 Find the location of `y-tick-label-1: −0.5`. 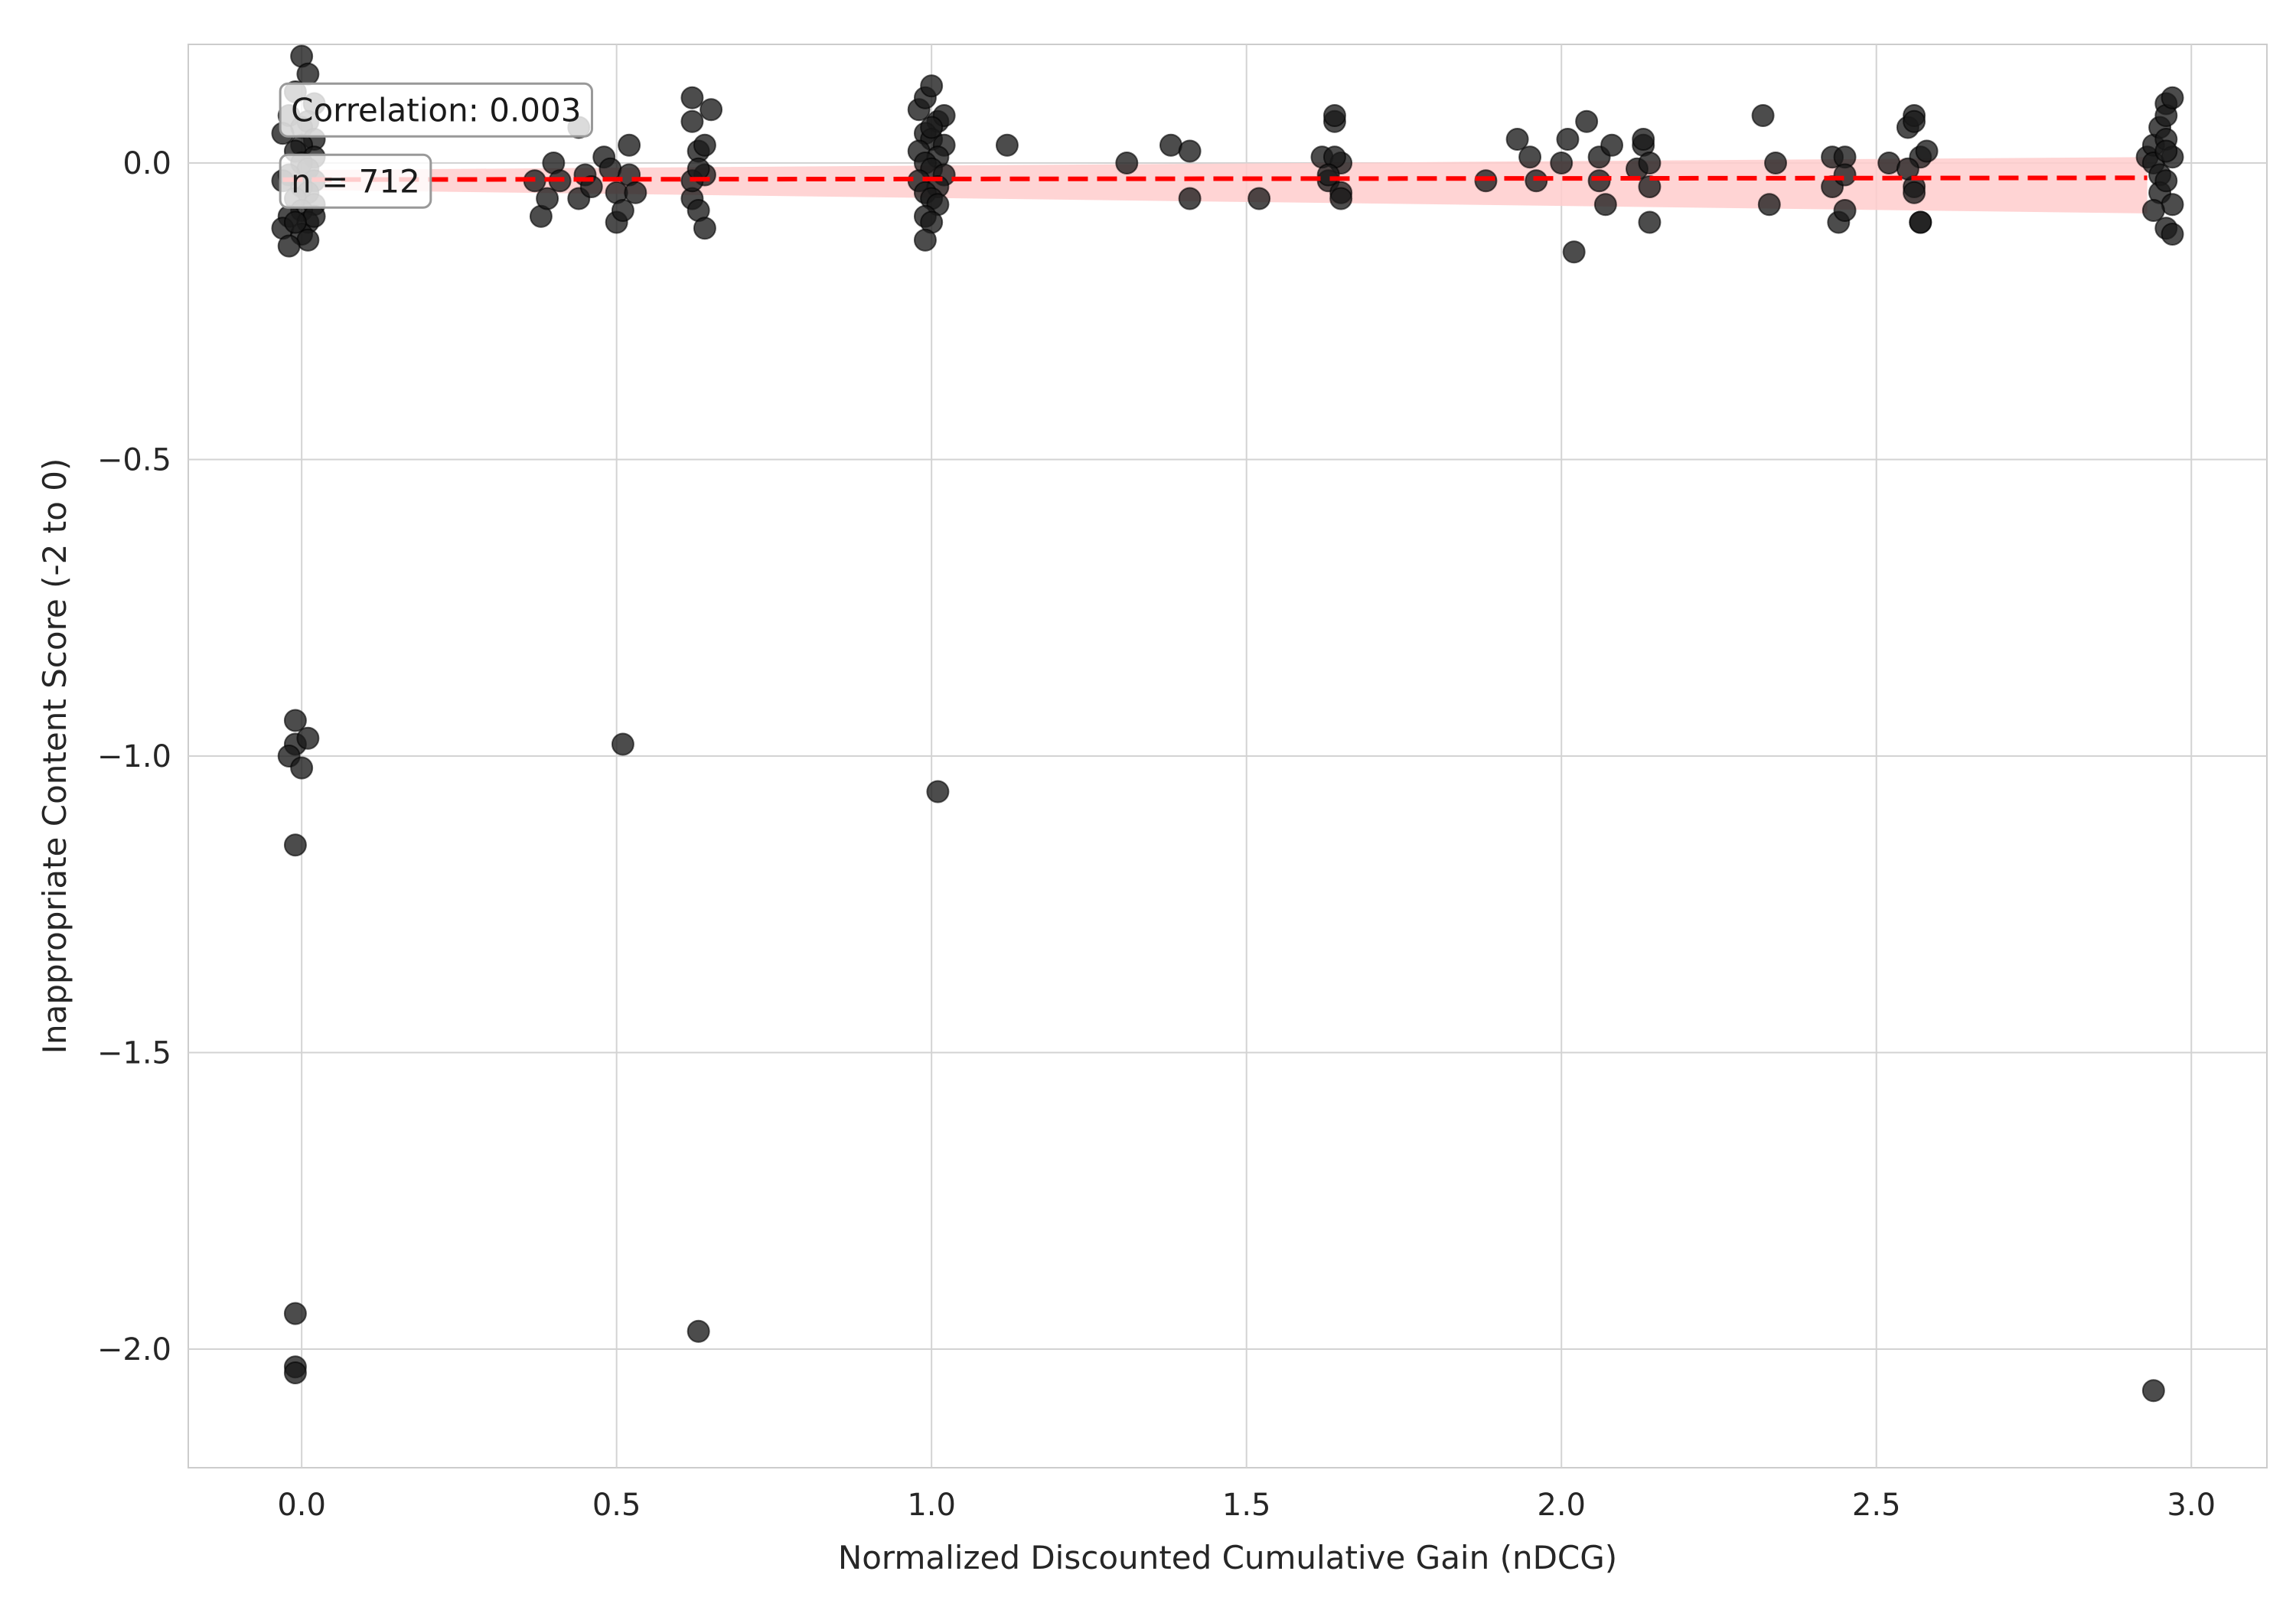

y-tick-label-1: −0.5 is located at coordinates (134, 460).